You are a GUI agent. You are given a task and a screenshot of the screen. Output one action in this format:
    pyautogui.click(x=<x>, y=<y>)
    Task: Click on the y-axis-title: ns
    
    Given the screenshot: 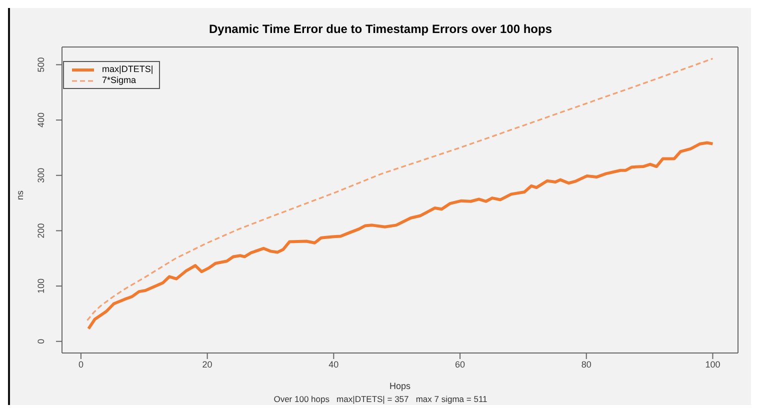 What is the action you would take?
    pyautogui.click(x=20, y=195)
    